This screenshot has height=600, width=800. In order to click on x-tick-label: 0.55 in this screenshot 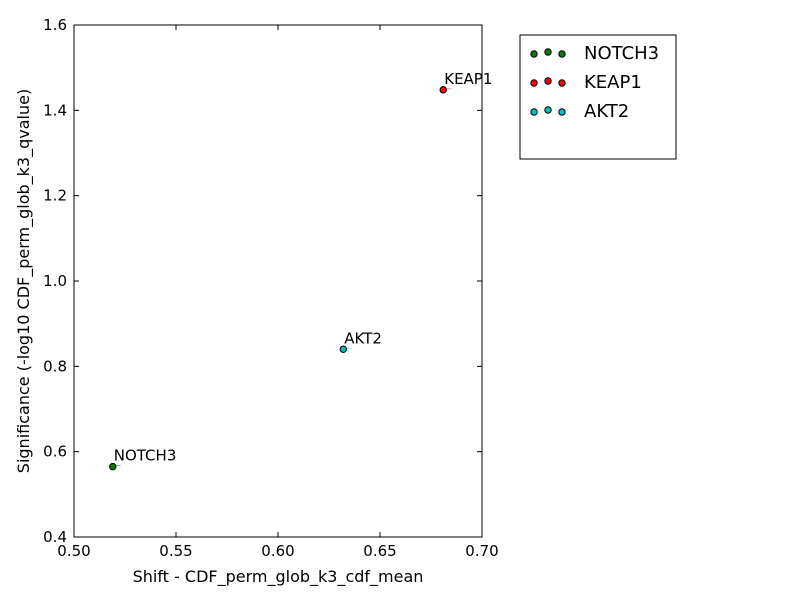, I will do `click(175, 551)`.